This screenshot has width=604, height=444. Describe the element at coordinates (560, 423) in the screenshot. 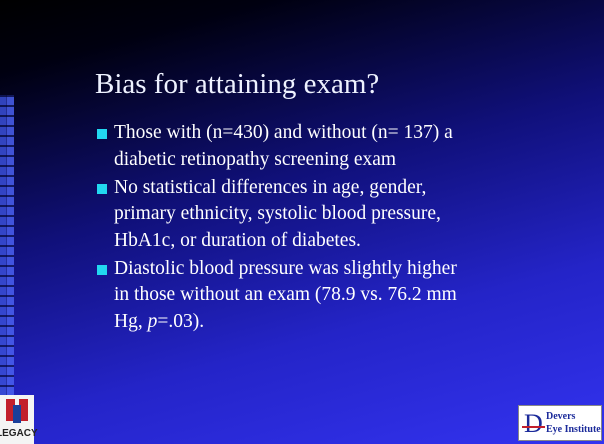

I see `devers-logo: D Devers Eye Institute` at that location.